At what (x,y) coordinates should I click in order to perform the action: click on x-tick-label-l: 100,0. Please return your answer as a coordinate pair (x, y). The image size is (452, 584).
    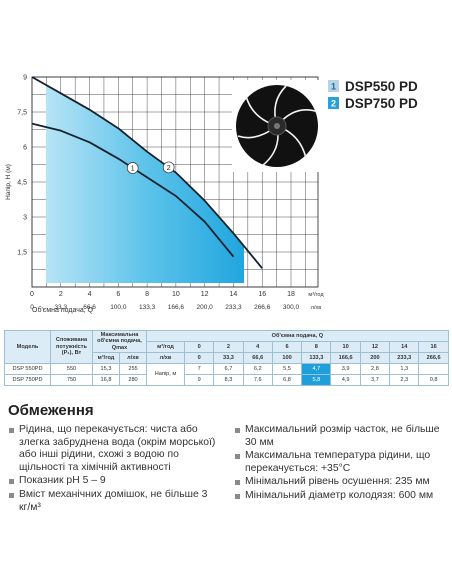
    Looking at the image, I should click on (118, 307).